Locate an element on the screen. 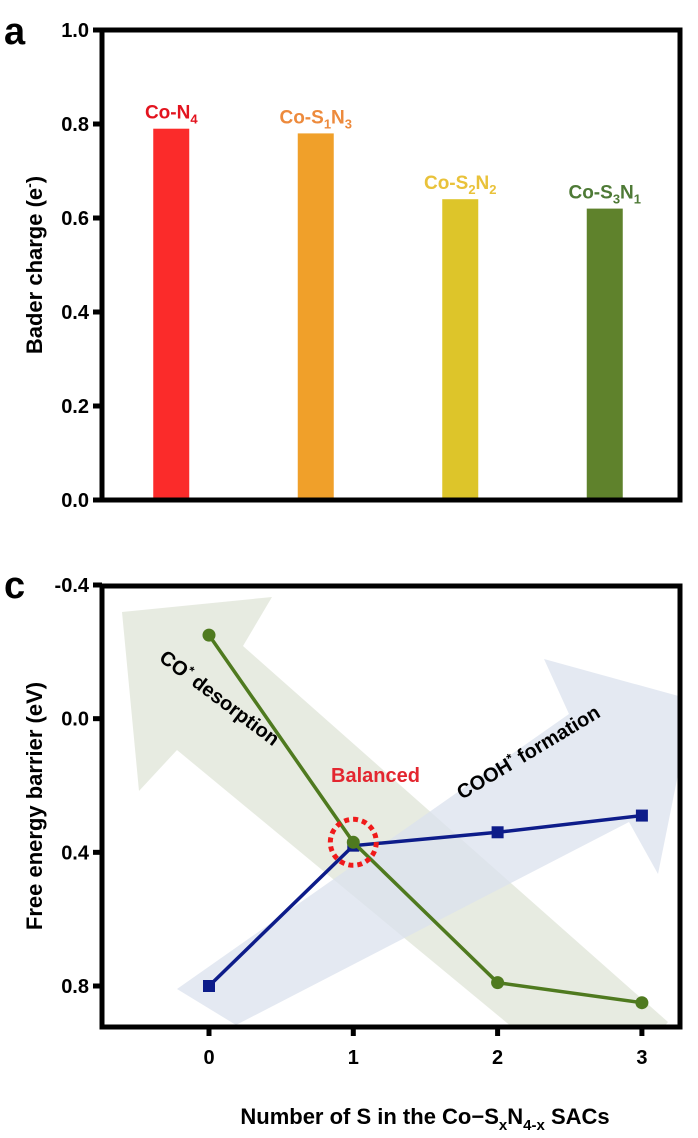 The width and height of the screenshot is (698, 1138). panel-c-x-ticks: 0 1 2 3 is located at coordinates (425, 1048).